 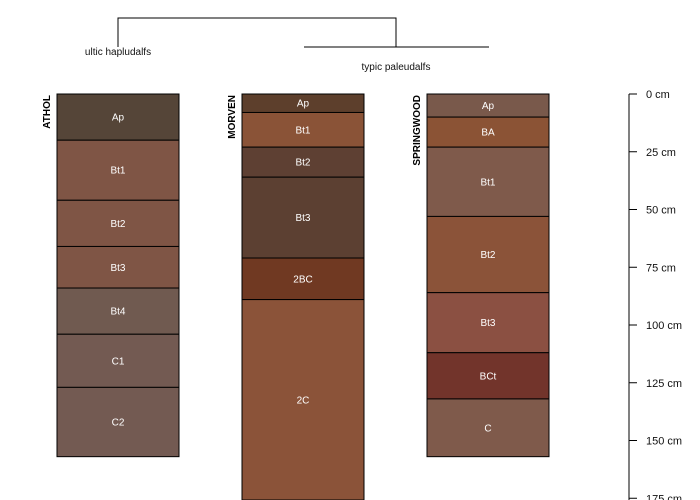 What do you see at coordinates (661, 153) in the screenshot?
I see `depth-tick-label: 25 cm` at bounding box center [661, 153].